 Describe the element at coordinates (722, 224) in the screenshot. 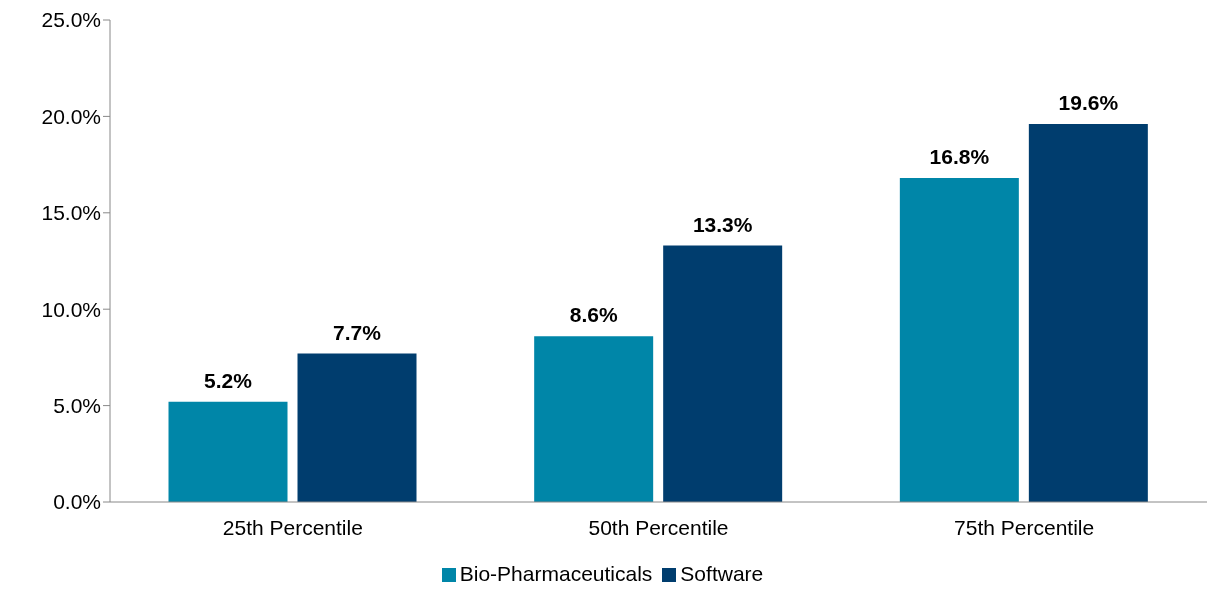

I see `data-label: 13.3%` at that location.